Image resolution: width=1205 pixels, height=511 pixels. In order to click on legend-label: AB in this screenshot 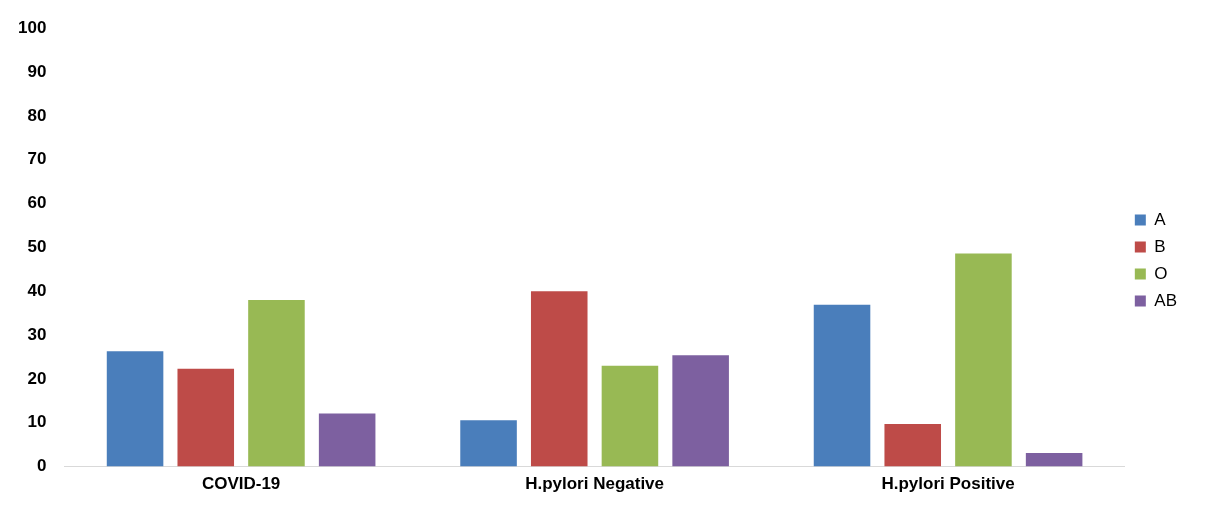, I will do `click(1166, 300)`.